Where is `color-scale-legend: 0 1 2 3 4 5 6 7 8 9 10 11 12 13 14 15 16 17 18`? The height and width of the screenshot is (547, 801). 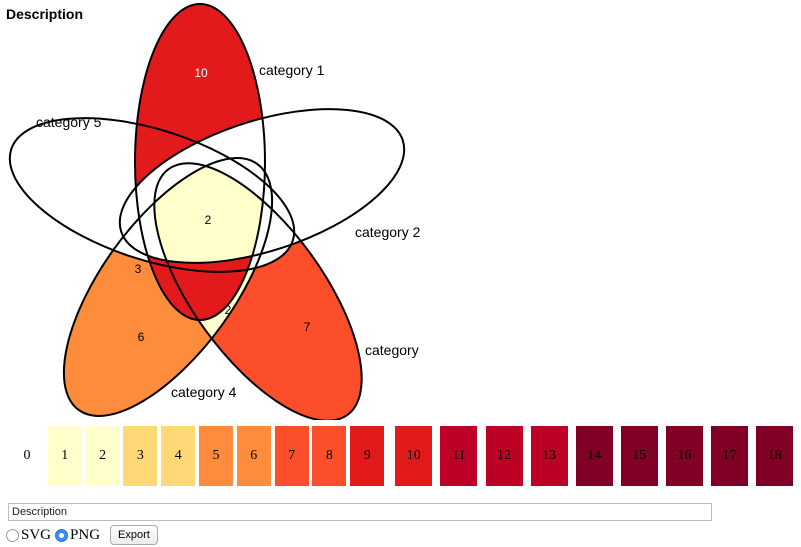 color-scale-legend: 0 1 2 3 4 5 6 7 8 9 10 11 12 13 14 15 16 17 18 is located at coordinates (400, 456).